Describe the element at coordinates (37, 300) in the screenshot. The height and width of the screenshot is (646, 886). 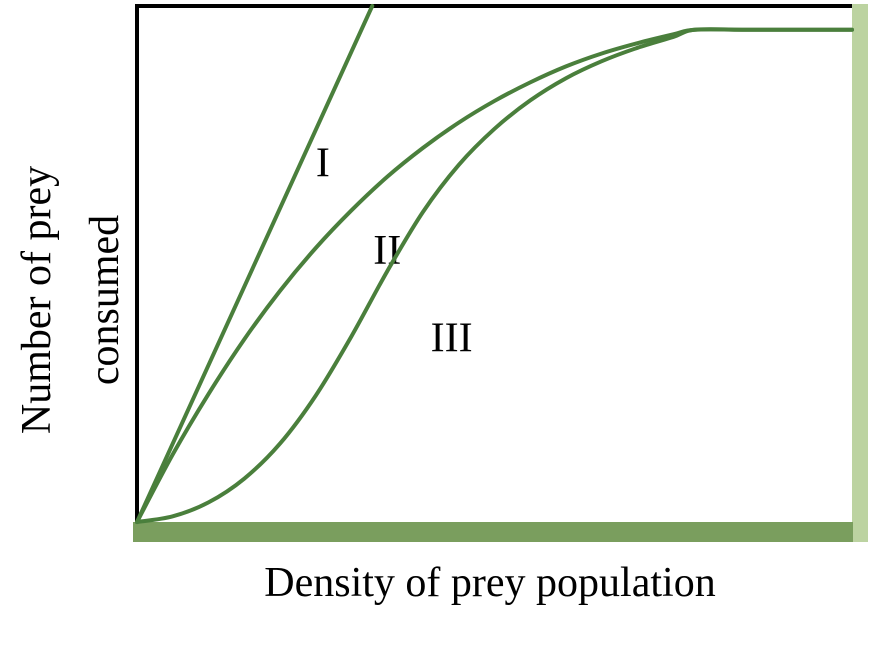
I see `y-axis-title-line-1: Number of prey` at that location.